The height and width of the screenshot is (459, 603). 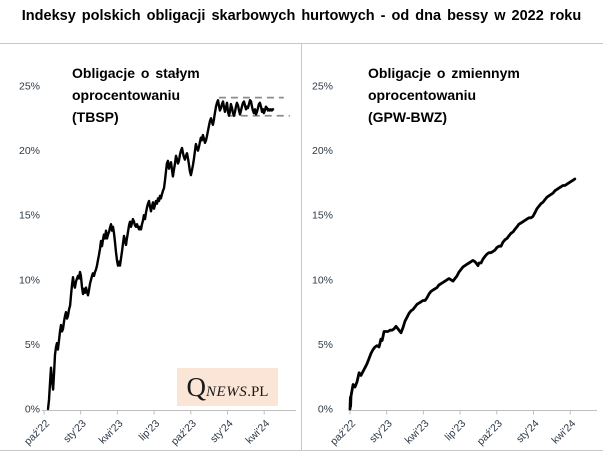 I want to click on left-chart-title-line3: (TBSP), so click(x=95, y=117).